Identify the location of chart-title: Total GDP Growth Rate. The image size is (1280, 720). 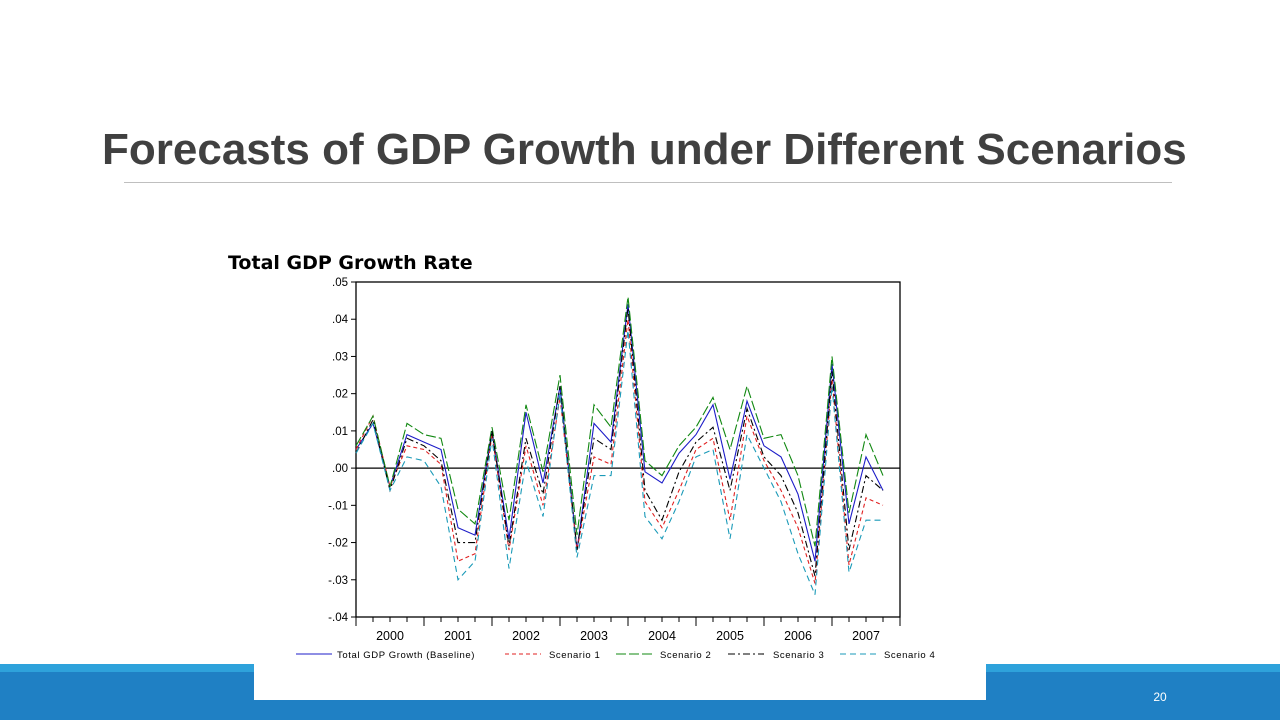
(350, 263).